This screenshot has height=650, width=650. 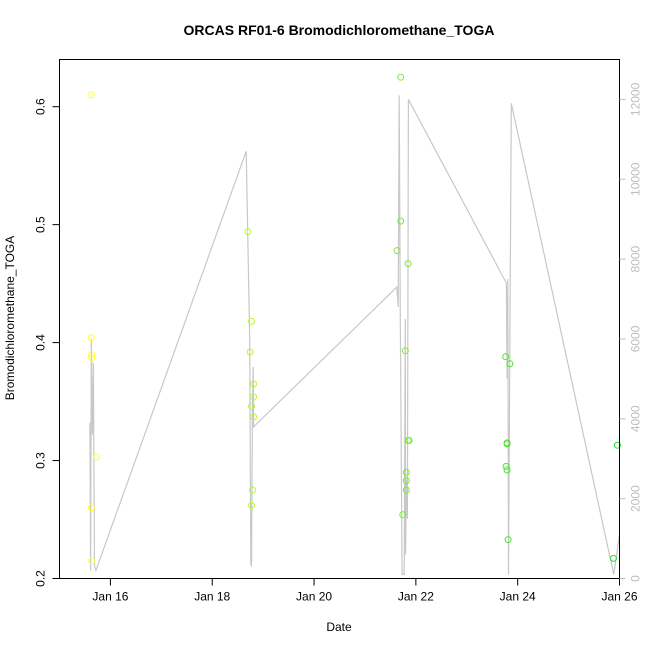 What do you see at coordinates (41, 106) in the screenshot?
I see `y-tick-label-4: 0.6` at bounding box center [41, 106].